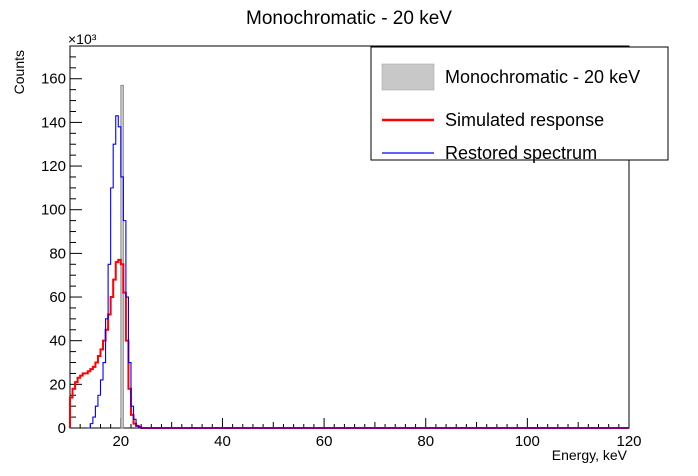  What do you see at coordinates (222, 441) in the screenshot?
I see `x-tick-label: 40` at bounding box center [222, 441].